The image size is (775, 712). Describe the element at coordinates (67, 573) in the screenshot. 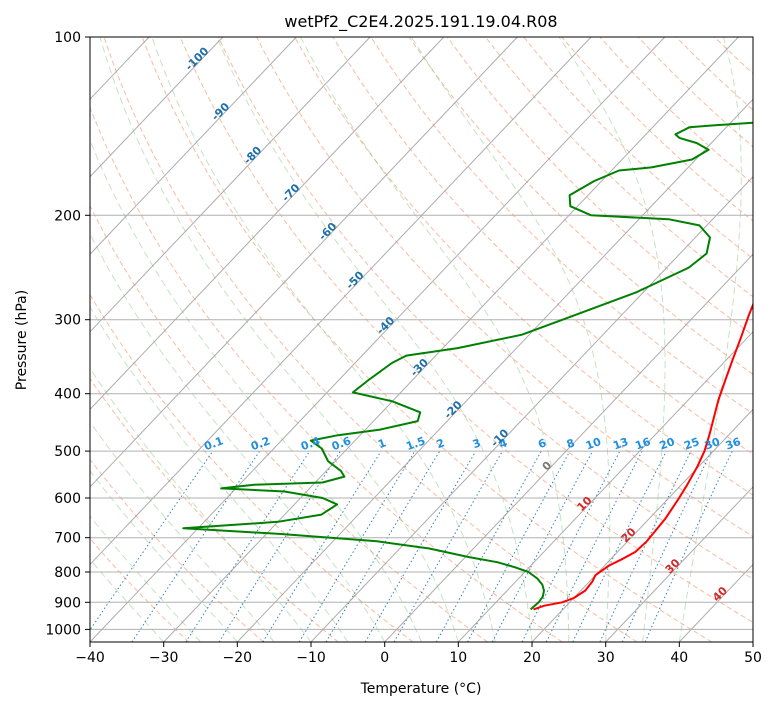

I see `y-tick-label: 800` at that location.